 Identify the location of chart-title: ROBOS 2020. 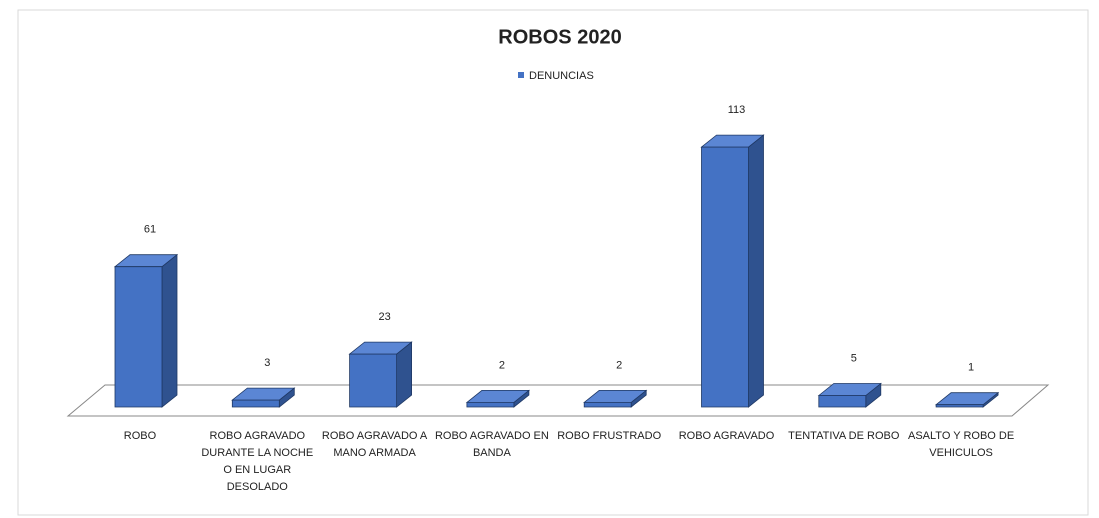
(559, 37).